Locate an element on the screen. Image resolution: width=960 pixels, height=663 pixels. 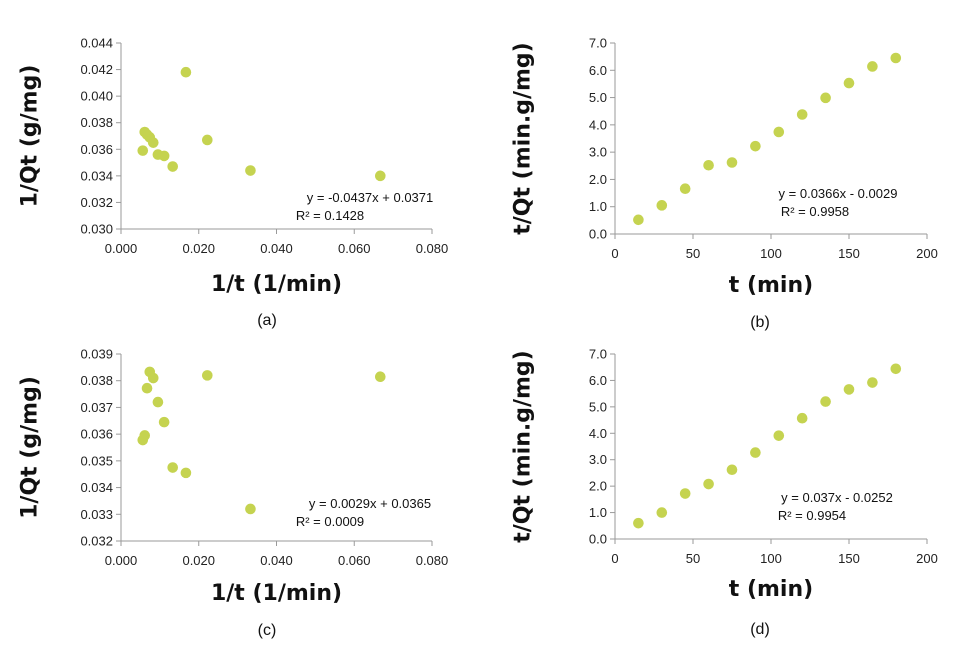
y-tick-label: 0.037 is located at coordinates (96, 407).